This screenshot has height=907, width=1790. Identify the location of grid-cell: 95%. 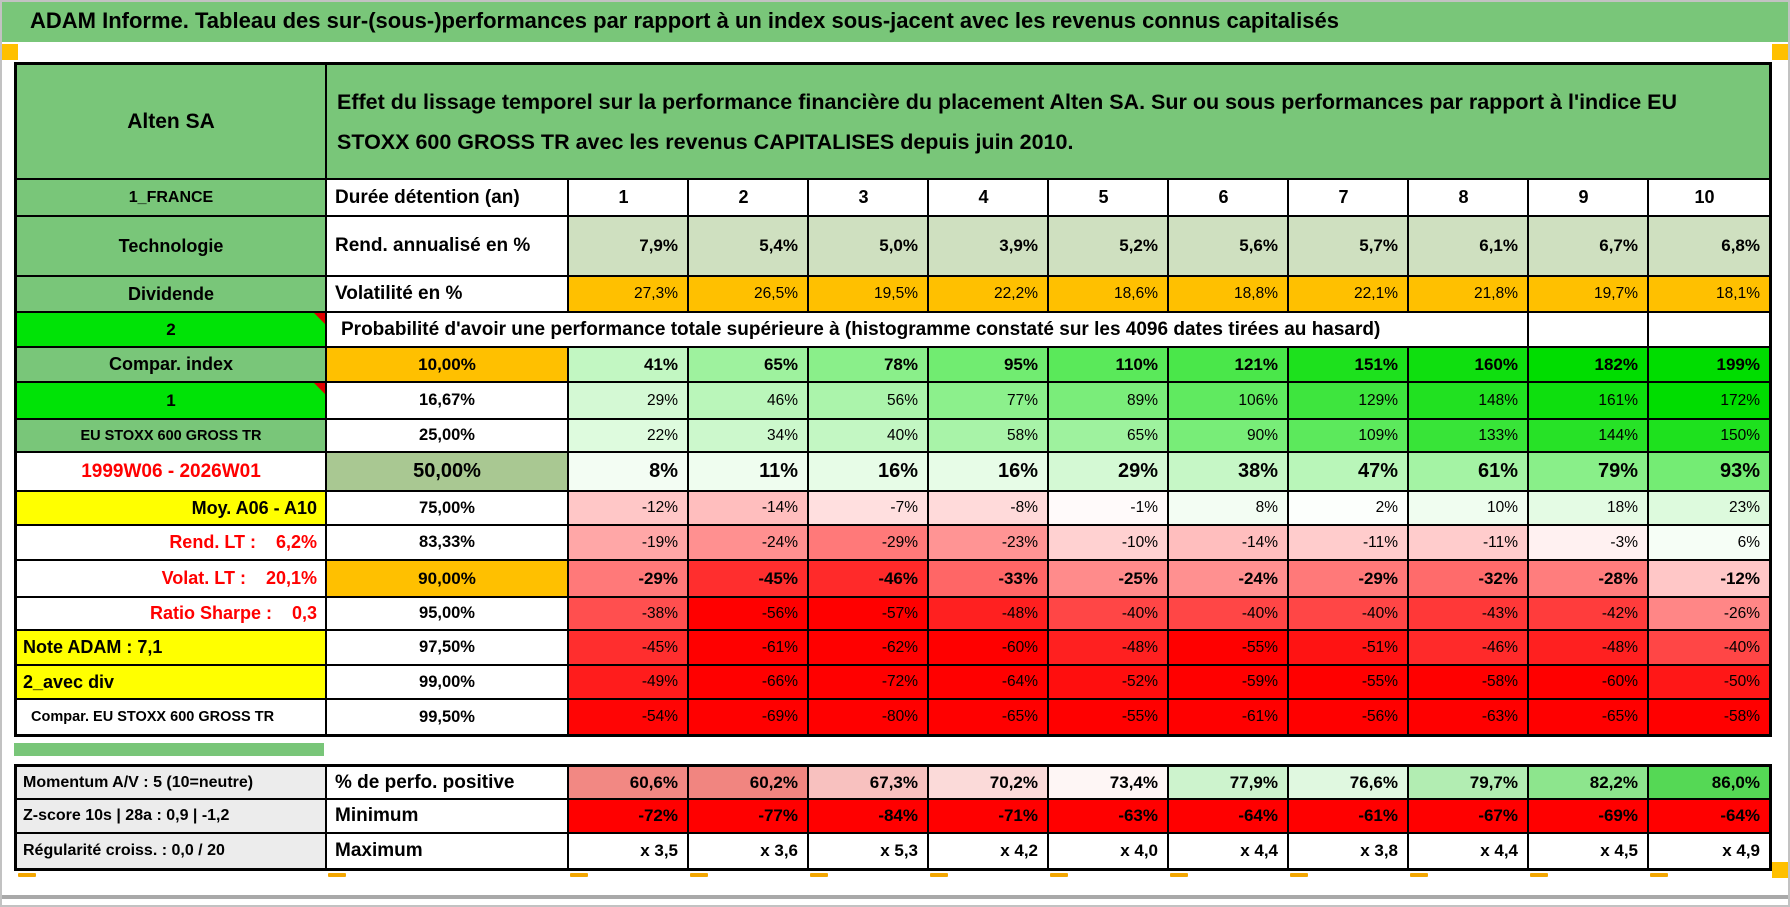
(989, 365).